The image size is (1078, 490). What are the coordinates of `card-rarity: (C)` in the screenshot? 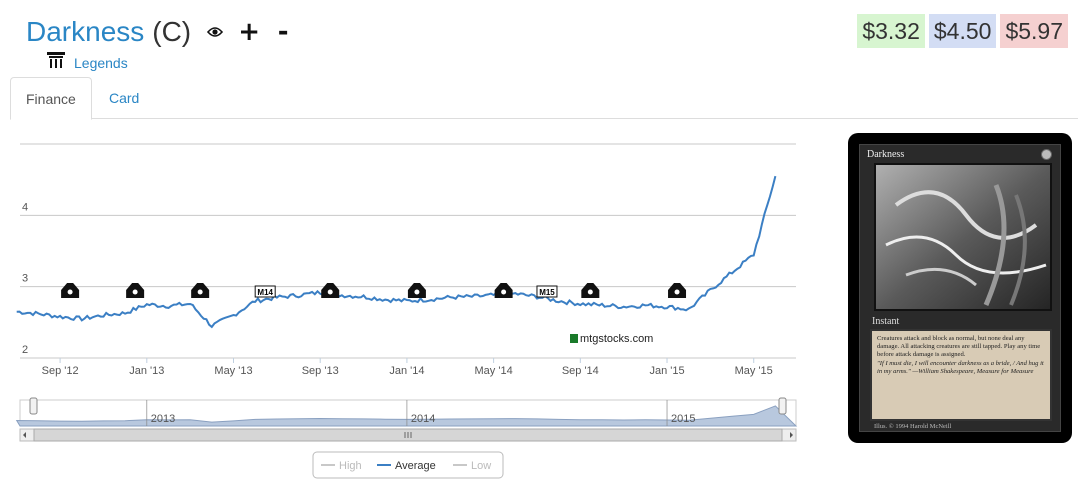 It's located at (172, 31).